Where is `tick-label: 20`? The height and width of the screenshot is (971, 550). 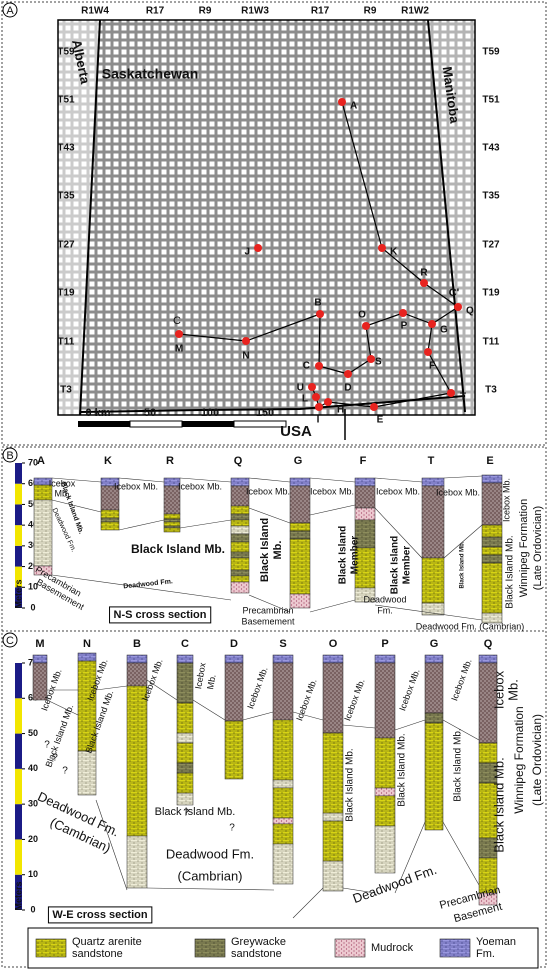 tick-label: 20 is located at coordinates (33, 839).